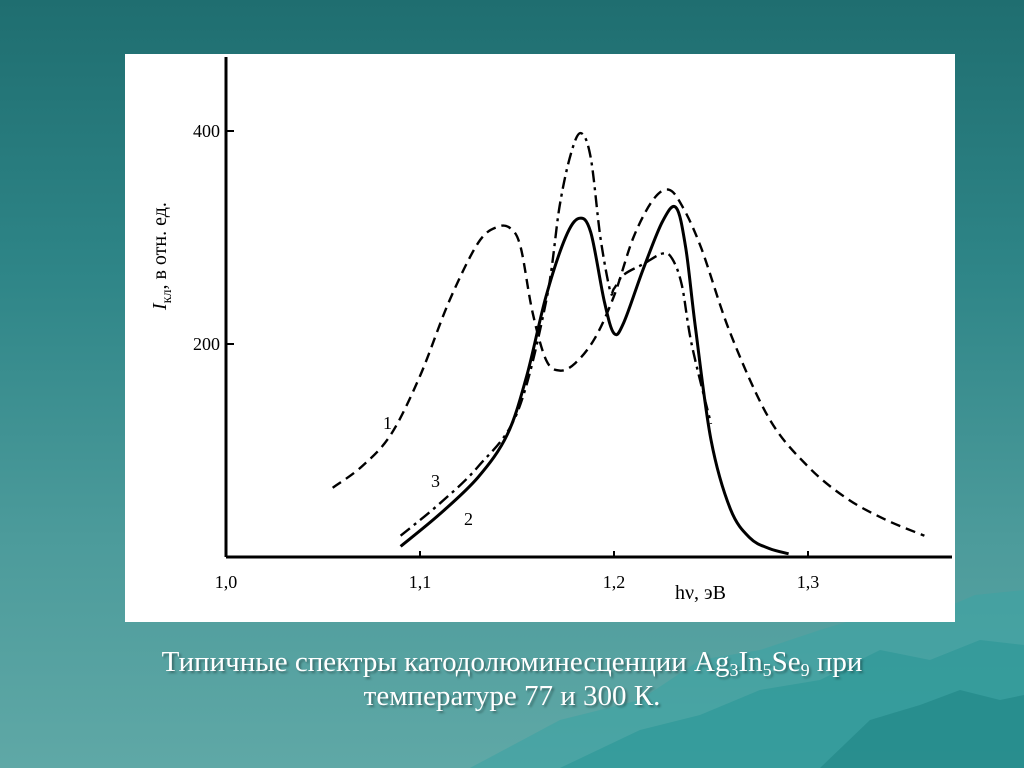 This screenshot has width=1024, height=768. I want to click on caption-line-2: температуре 77 и 300 К., so click(512, 696).